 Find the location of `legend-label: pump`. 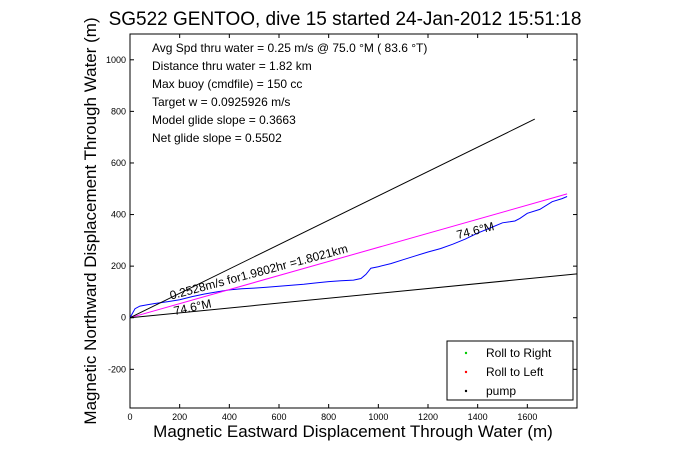

legend-label: pump is located at coordinates (501, 391).